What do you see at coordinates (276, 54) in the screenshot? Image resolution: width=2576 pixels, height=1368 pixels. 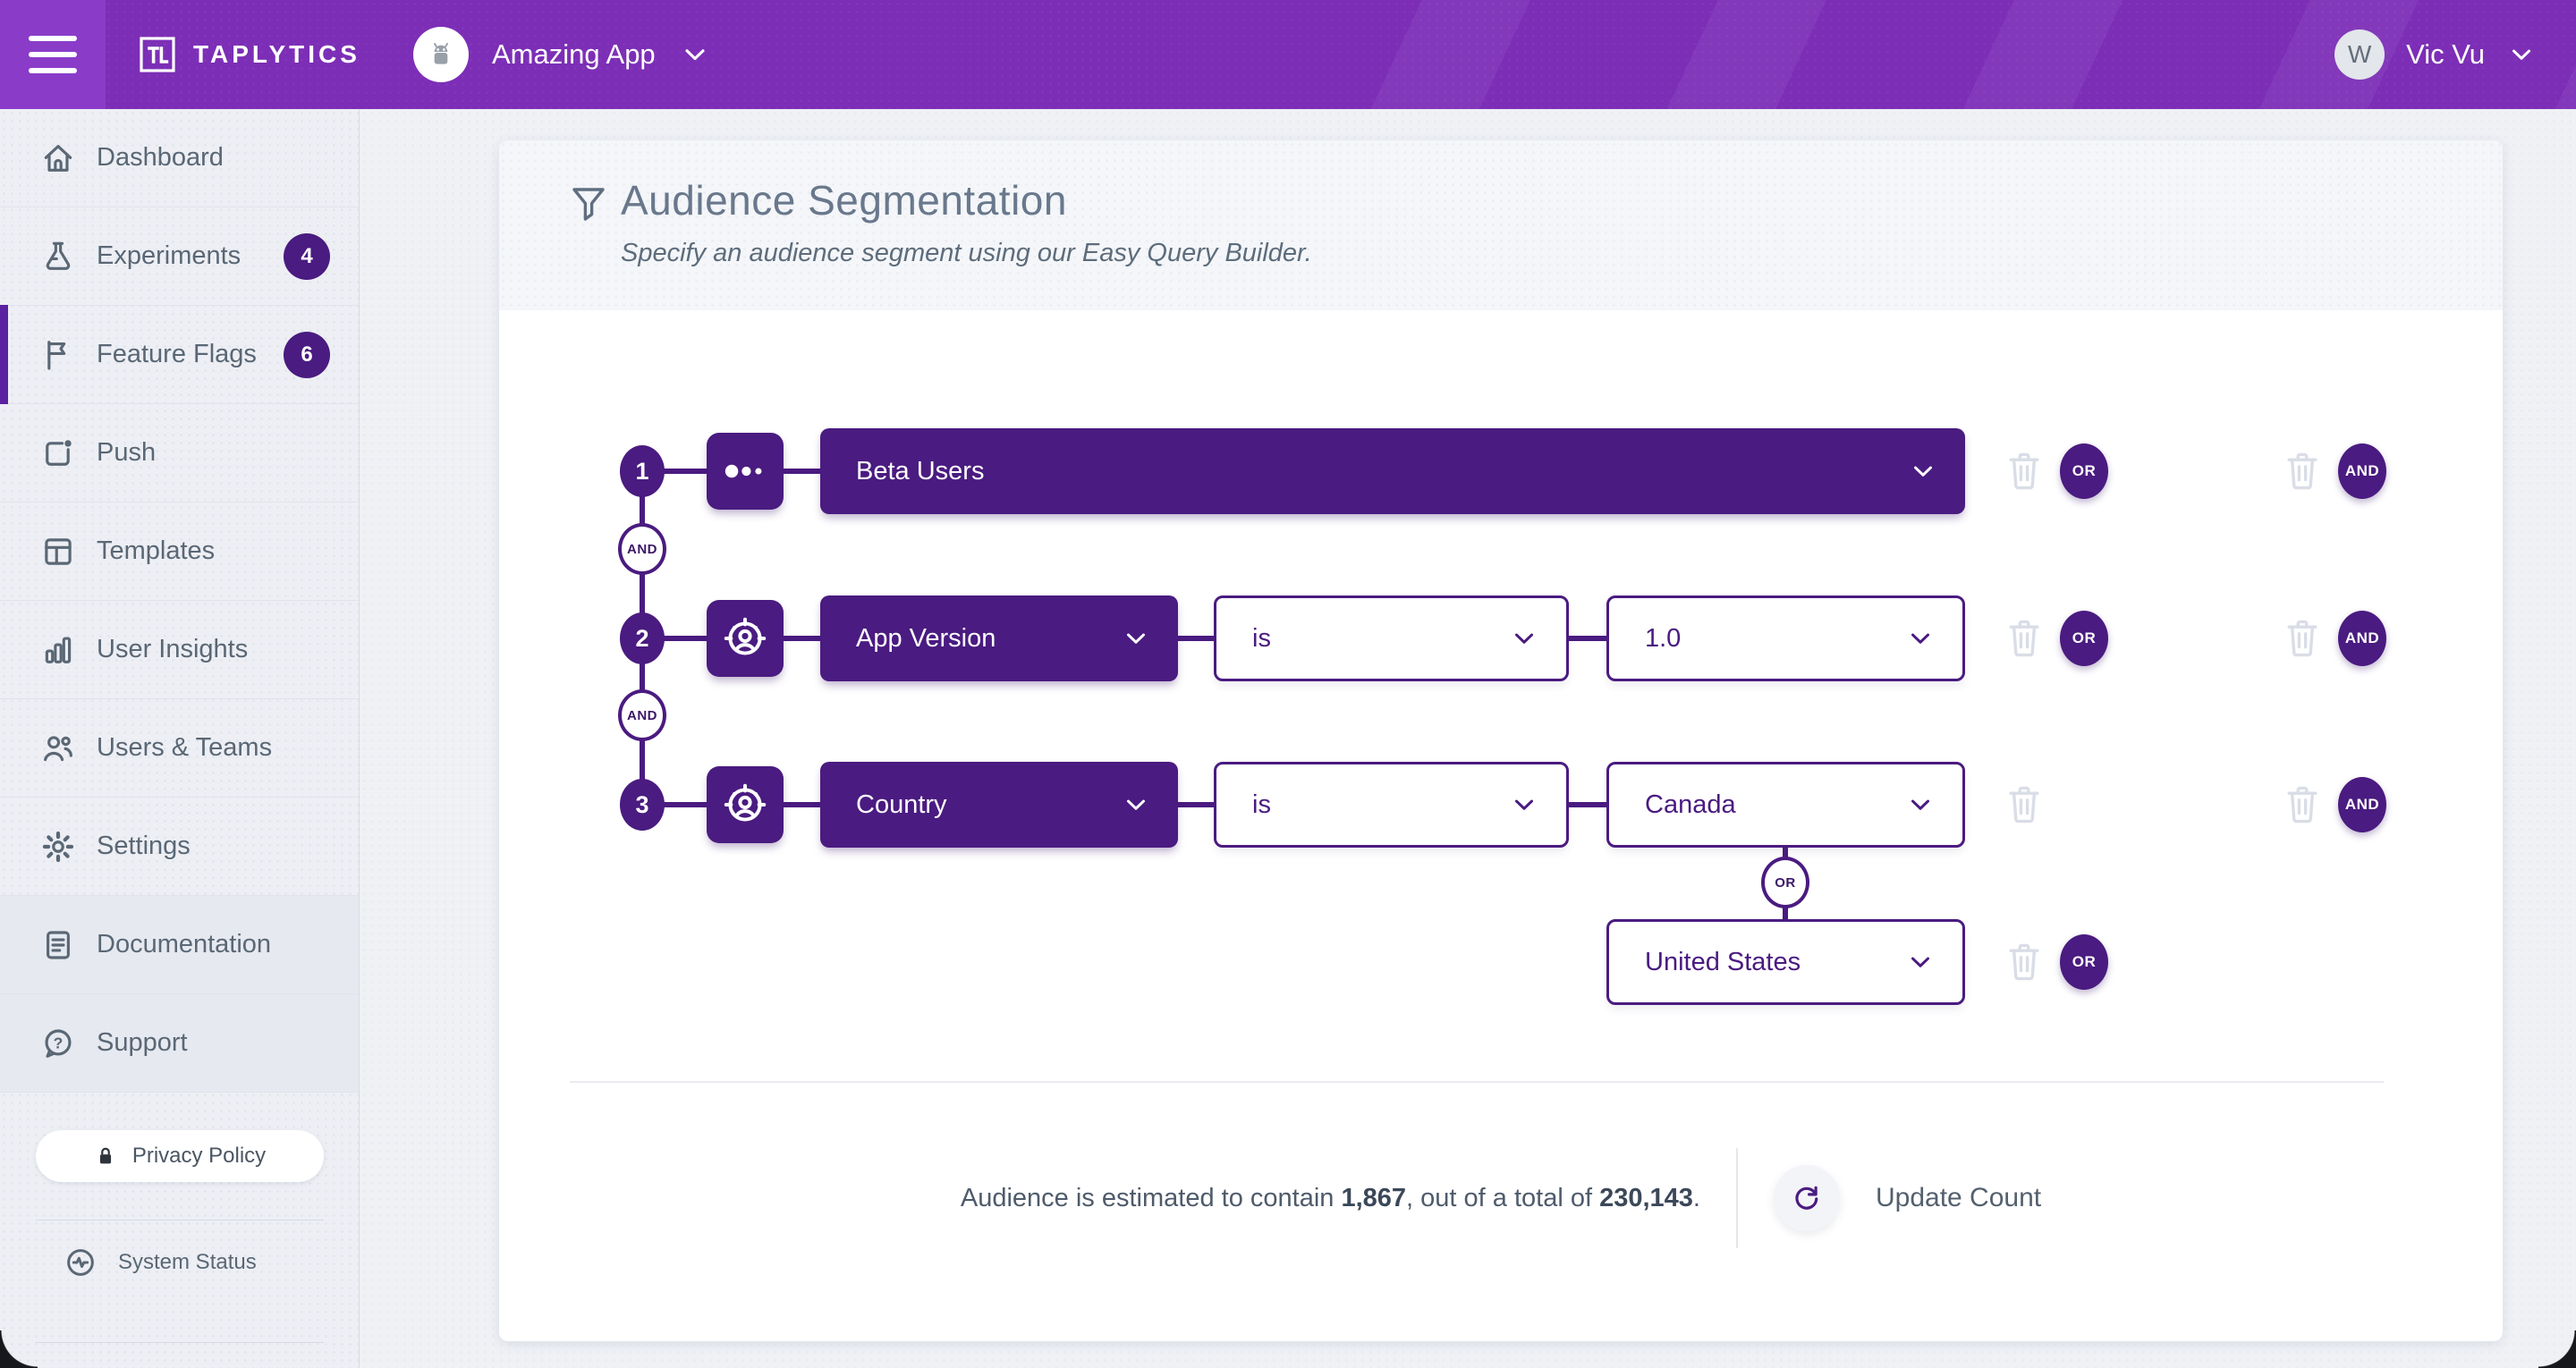 I see `logo-text: TAPLYTICS` at bounding box center [276, 54].